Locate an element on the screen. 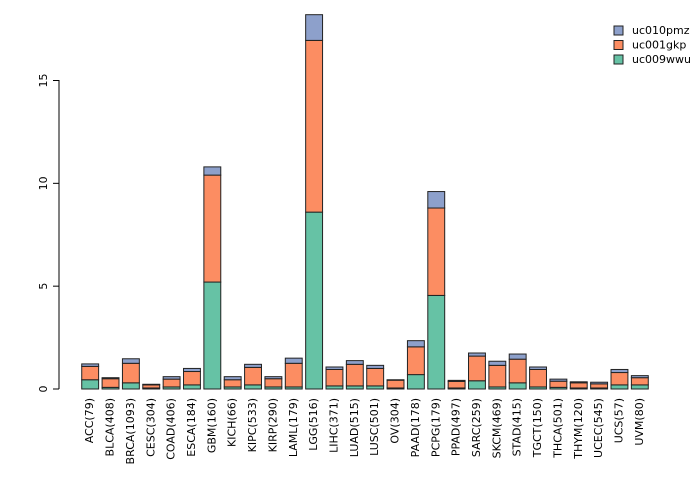 Image resolution: width=700 pixels, height=480 pixels. x-tick-label: LIHC(371) is located at coordinates (333, 425).